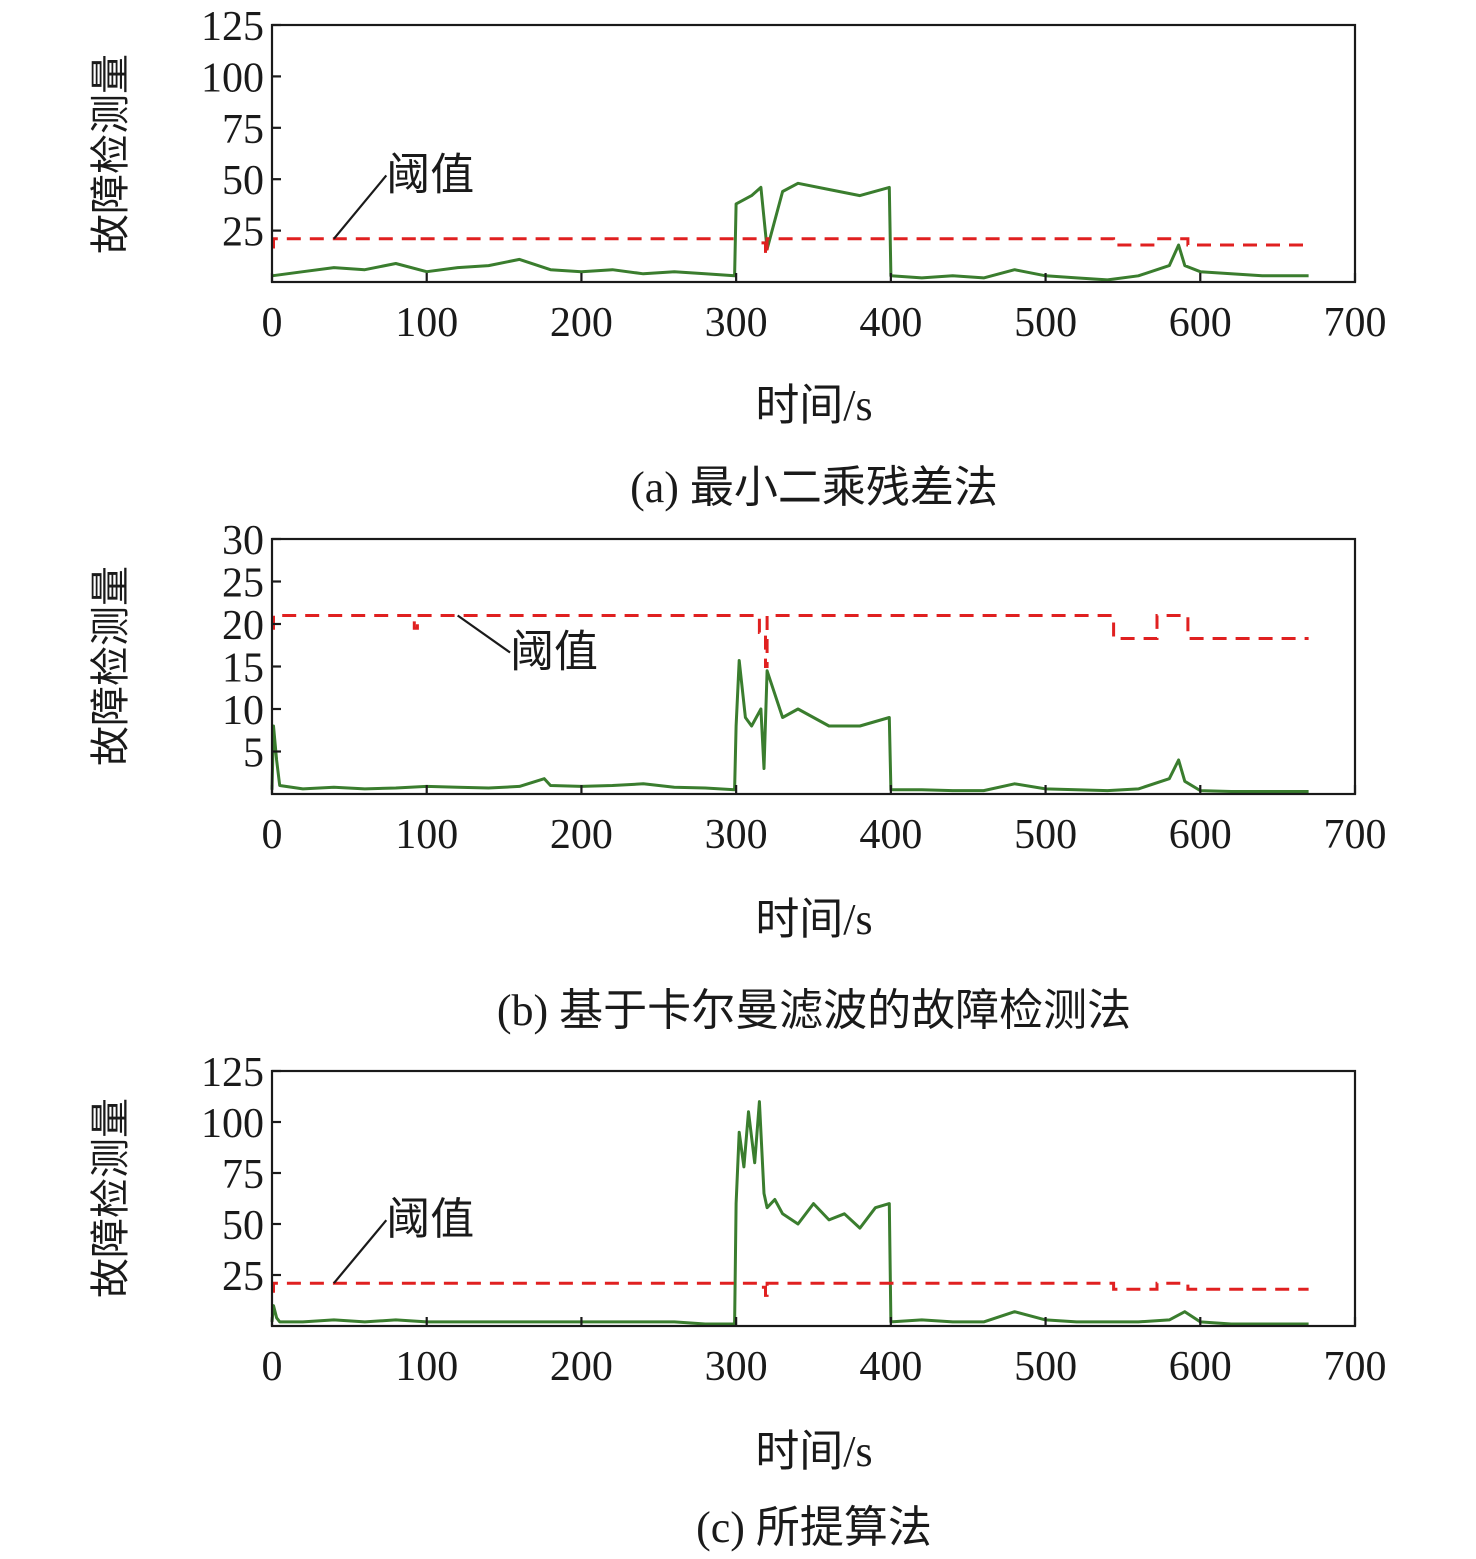  What do you see at coordinates (243, 711) in the screenshot?
I see `y-tick-label: 10` at bounding box center [243, 711].